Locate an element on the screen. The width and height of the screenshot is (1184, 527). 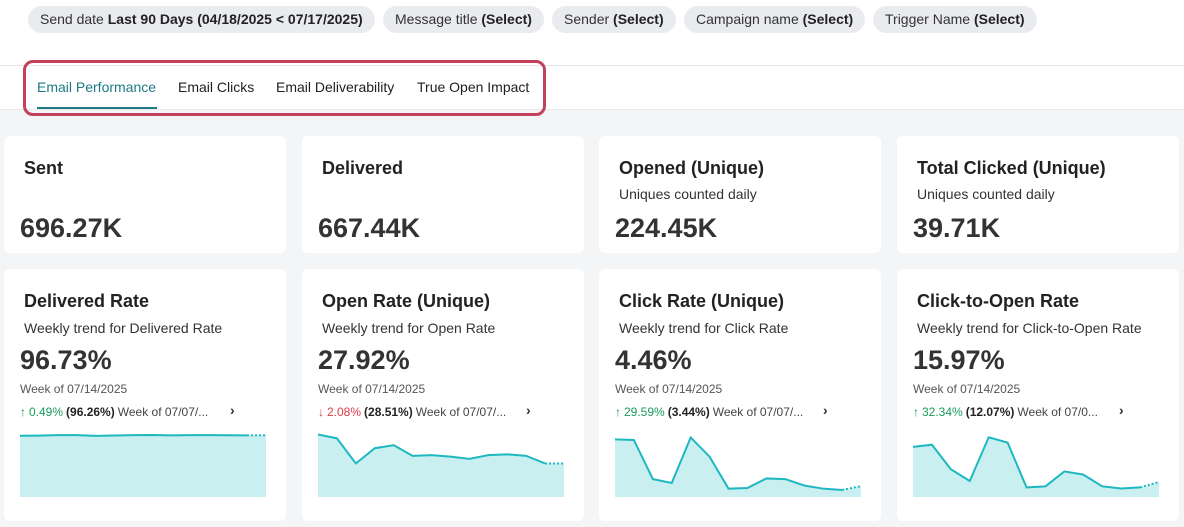
card-title: Click Rate (Unique) is located at coordinates (702, 301).